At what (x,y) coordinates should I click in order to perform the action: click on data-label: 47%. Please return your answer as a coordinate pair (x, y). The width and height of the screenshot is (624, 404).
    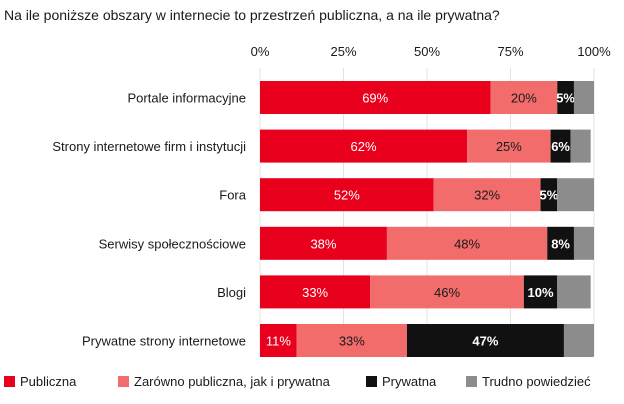
    Looking at the image, I should click on (485, 341).